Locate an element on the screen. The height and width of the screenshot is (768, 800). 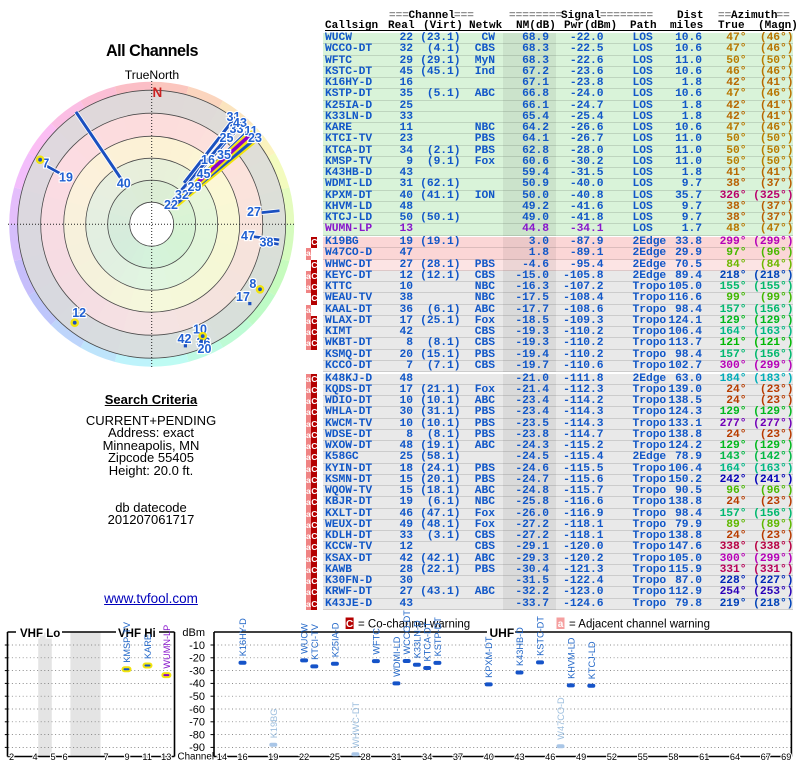
svg-text: -90 is located at coordinates (197, 748).